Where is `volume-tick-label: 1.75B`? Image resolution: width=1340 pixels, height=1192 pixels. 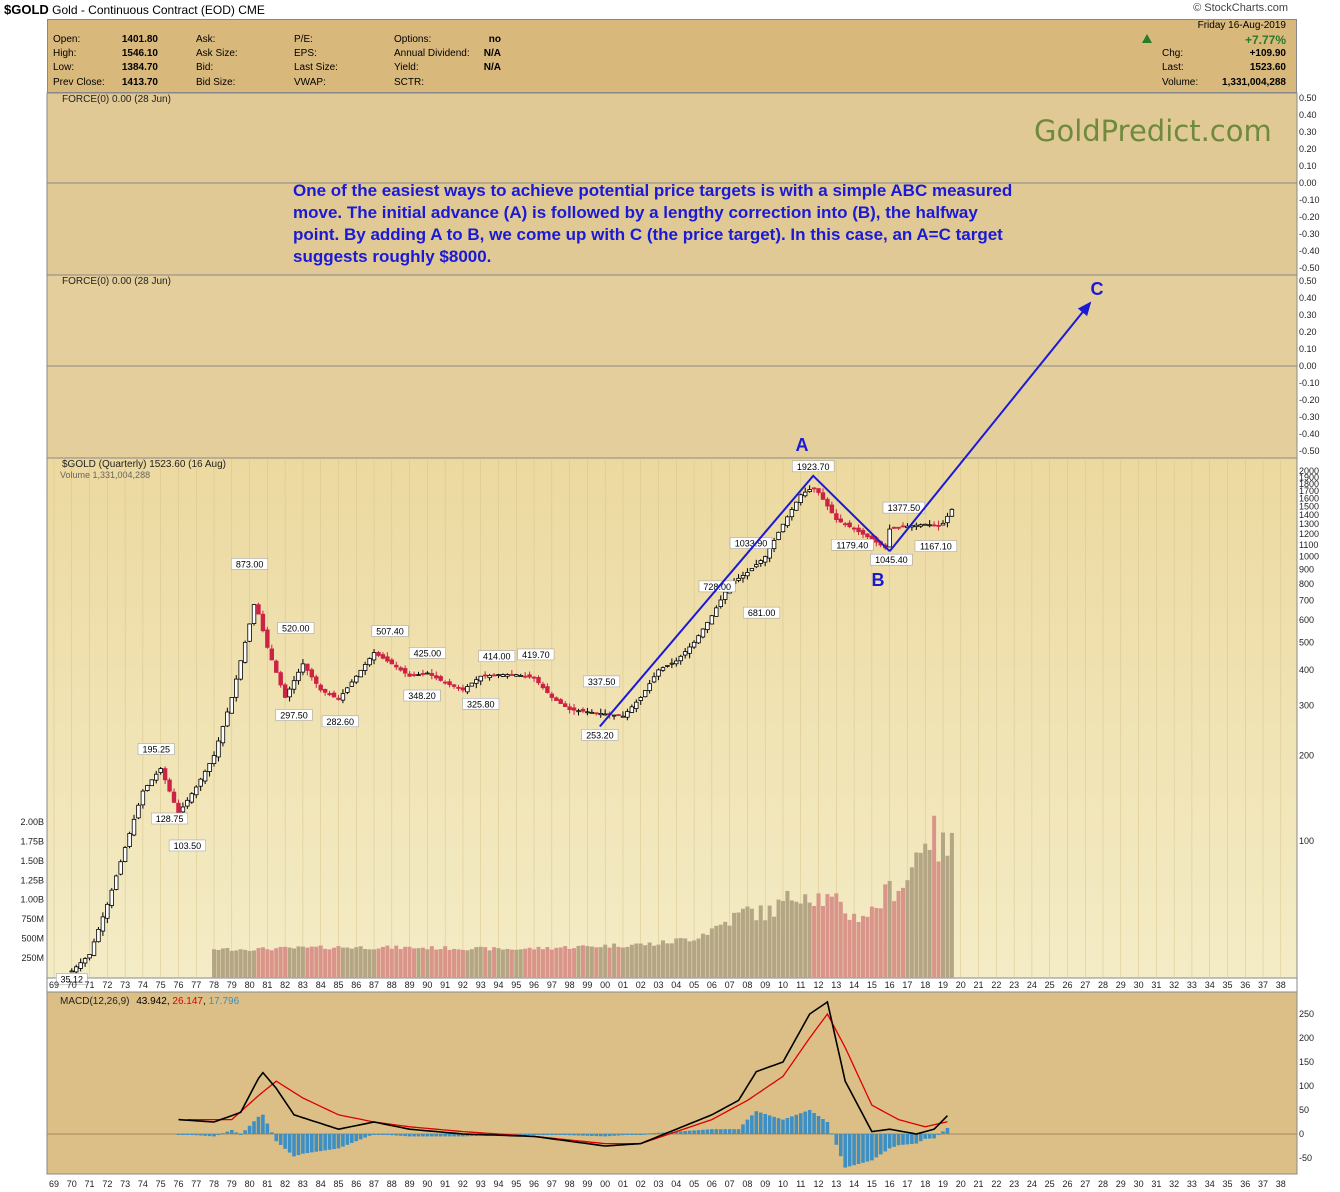
volume-tick-label: 1.75B is located at coordinates (32, 841).